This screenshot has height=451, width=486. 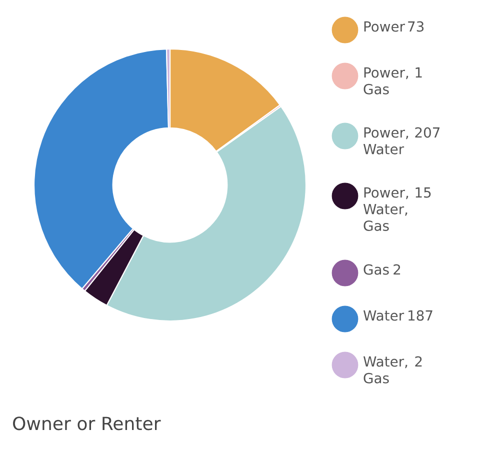 I want to click on data-label: 15, so click(x=423, y=192).